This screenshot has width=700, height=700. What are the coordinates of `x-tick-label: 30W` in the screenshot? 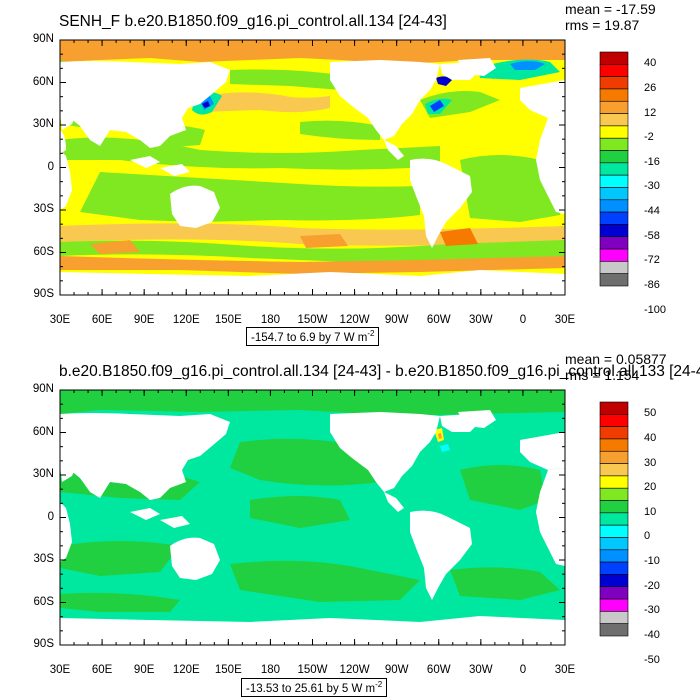 It's located at (481, 320).